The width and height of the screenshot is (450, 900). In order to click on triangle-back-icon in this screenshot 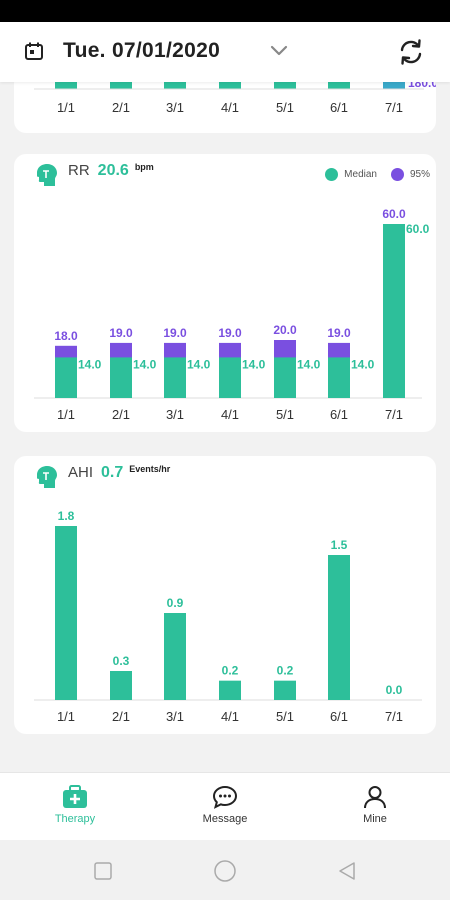, I will do `click(347, 871)`.